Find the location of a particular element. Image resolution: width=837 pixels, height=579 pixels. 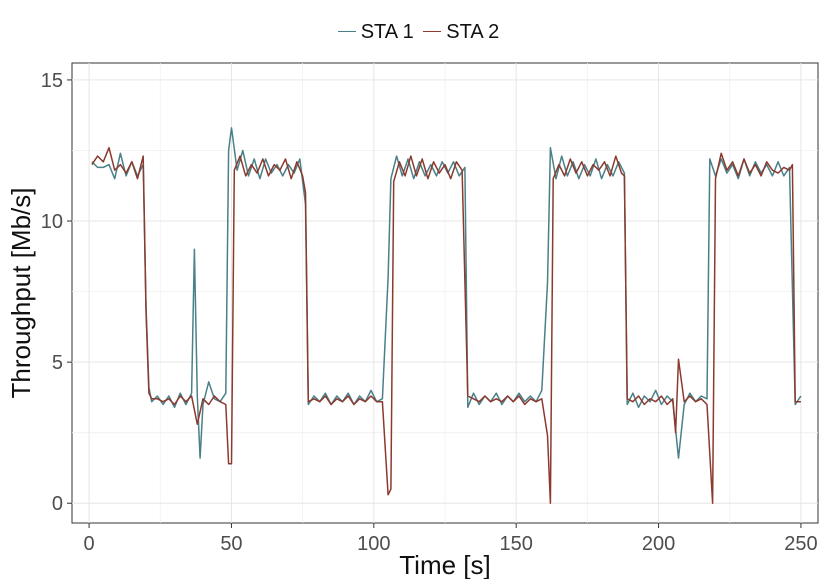

y-tick-label: 5 is located at coordinates (57, 363).